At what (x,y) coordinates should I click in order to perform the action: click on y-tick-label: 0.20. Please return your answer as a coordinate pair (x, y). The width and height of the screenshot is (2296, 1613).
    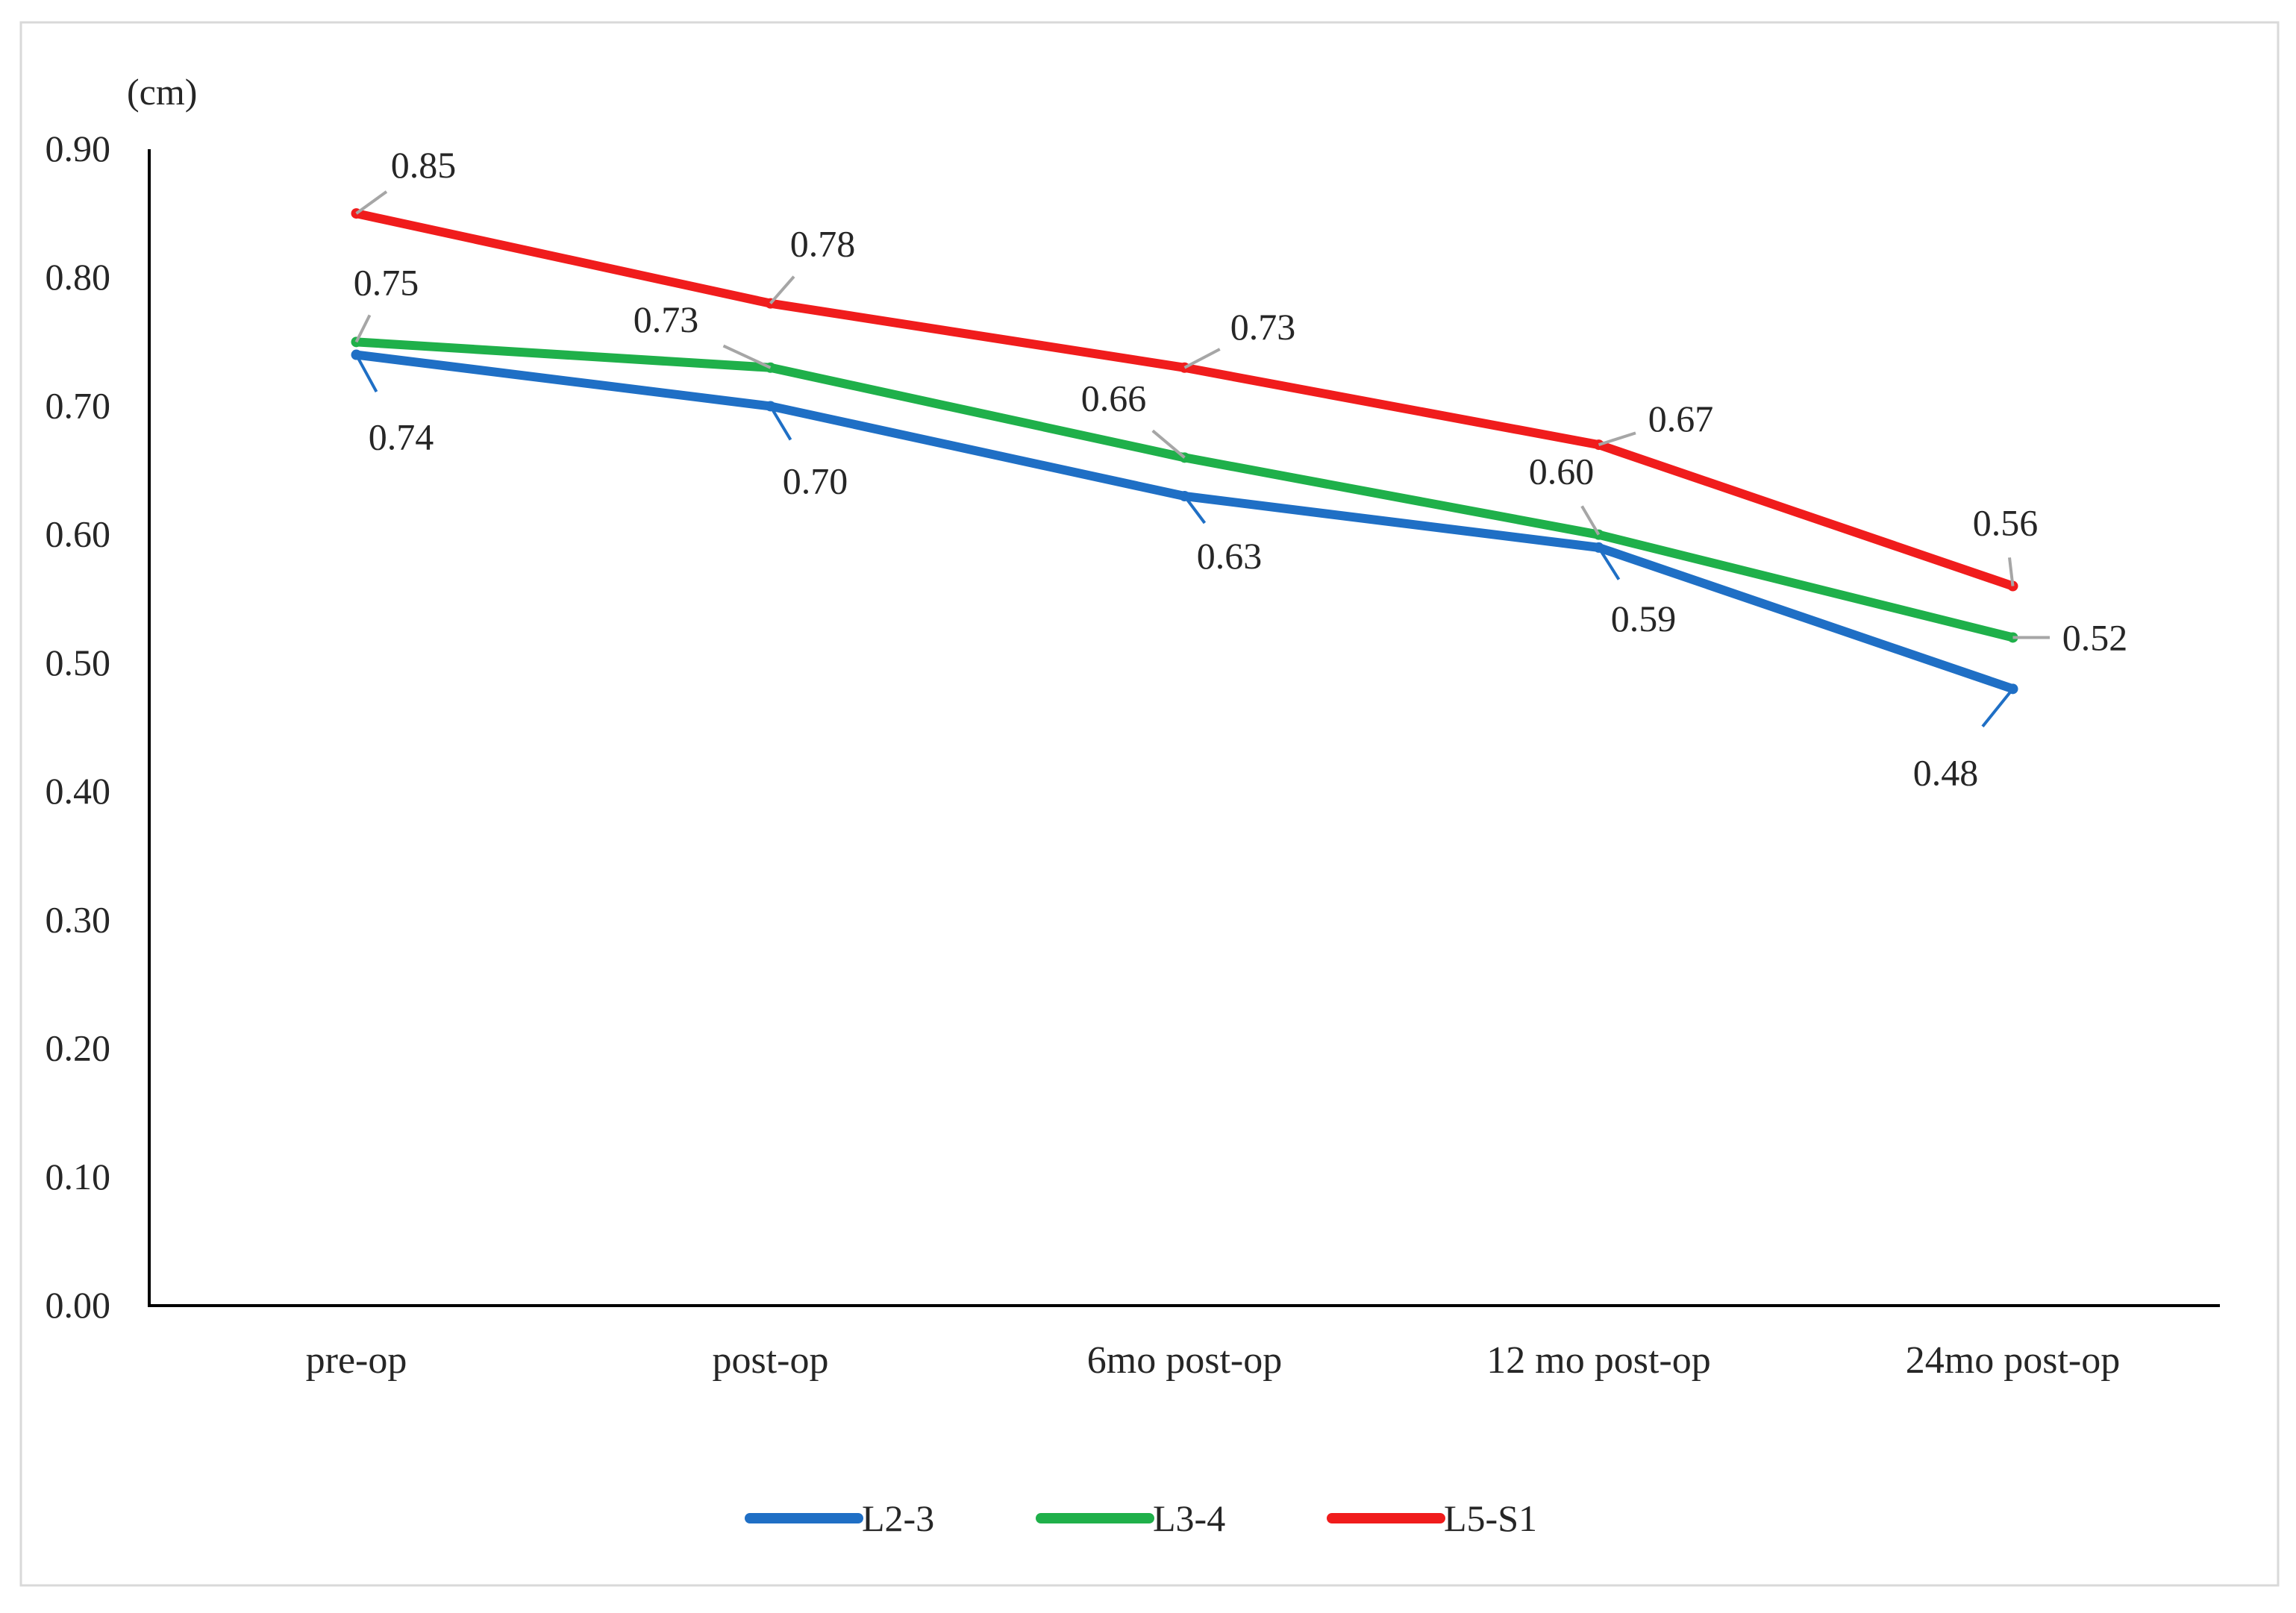
    Looking at the image, I should click on (78, 1048).